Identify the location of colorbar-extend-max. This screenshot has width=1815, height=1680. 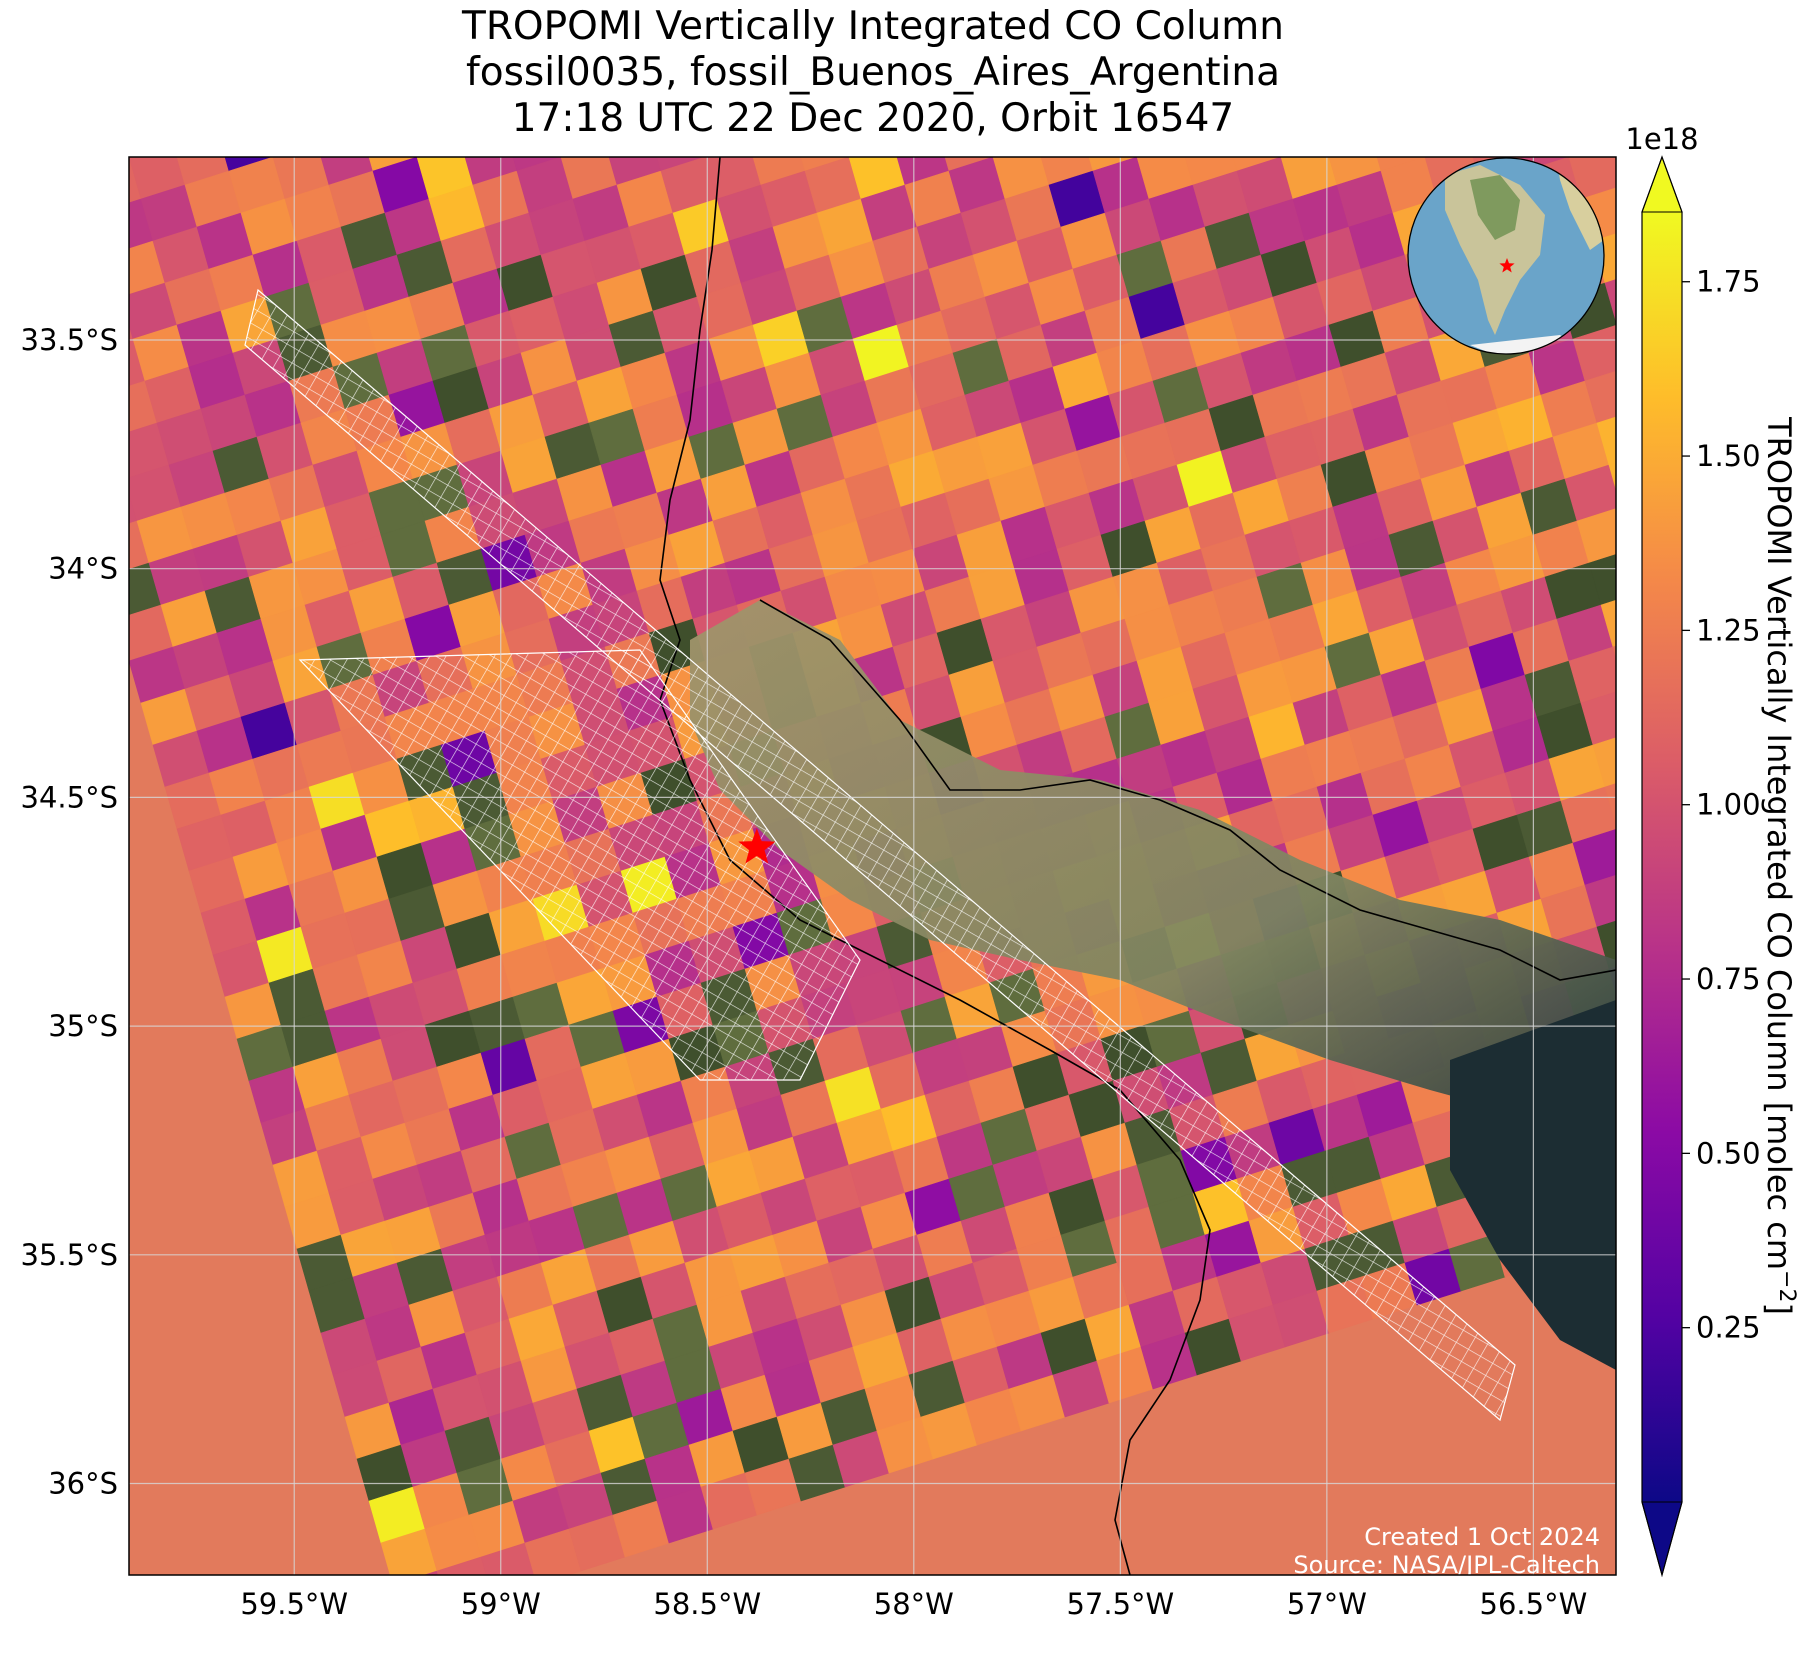
(1662, 184).